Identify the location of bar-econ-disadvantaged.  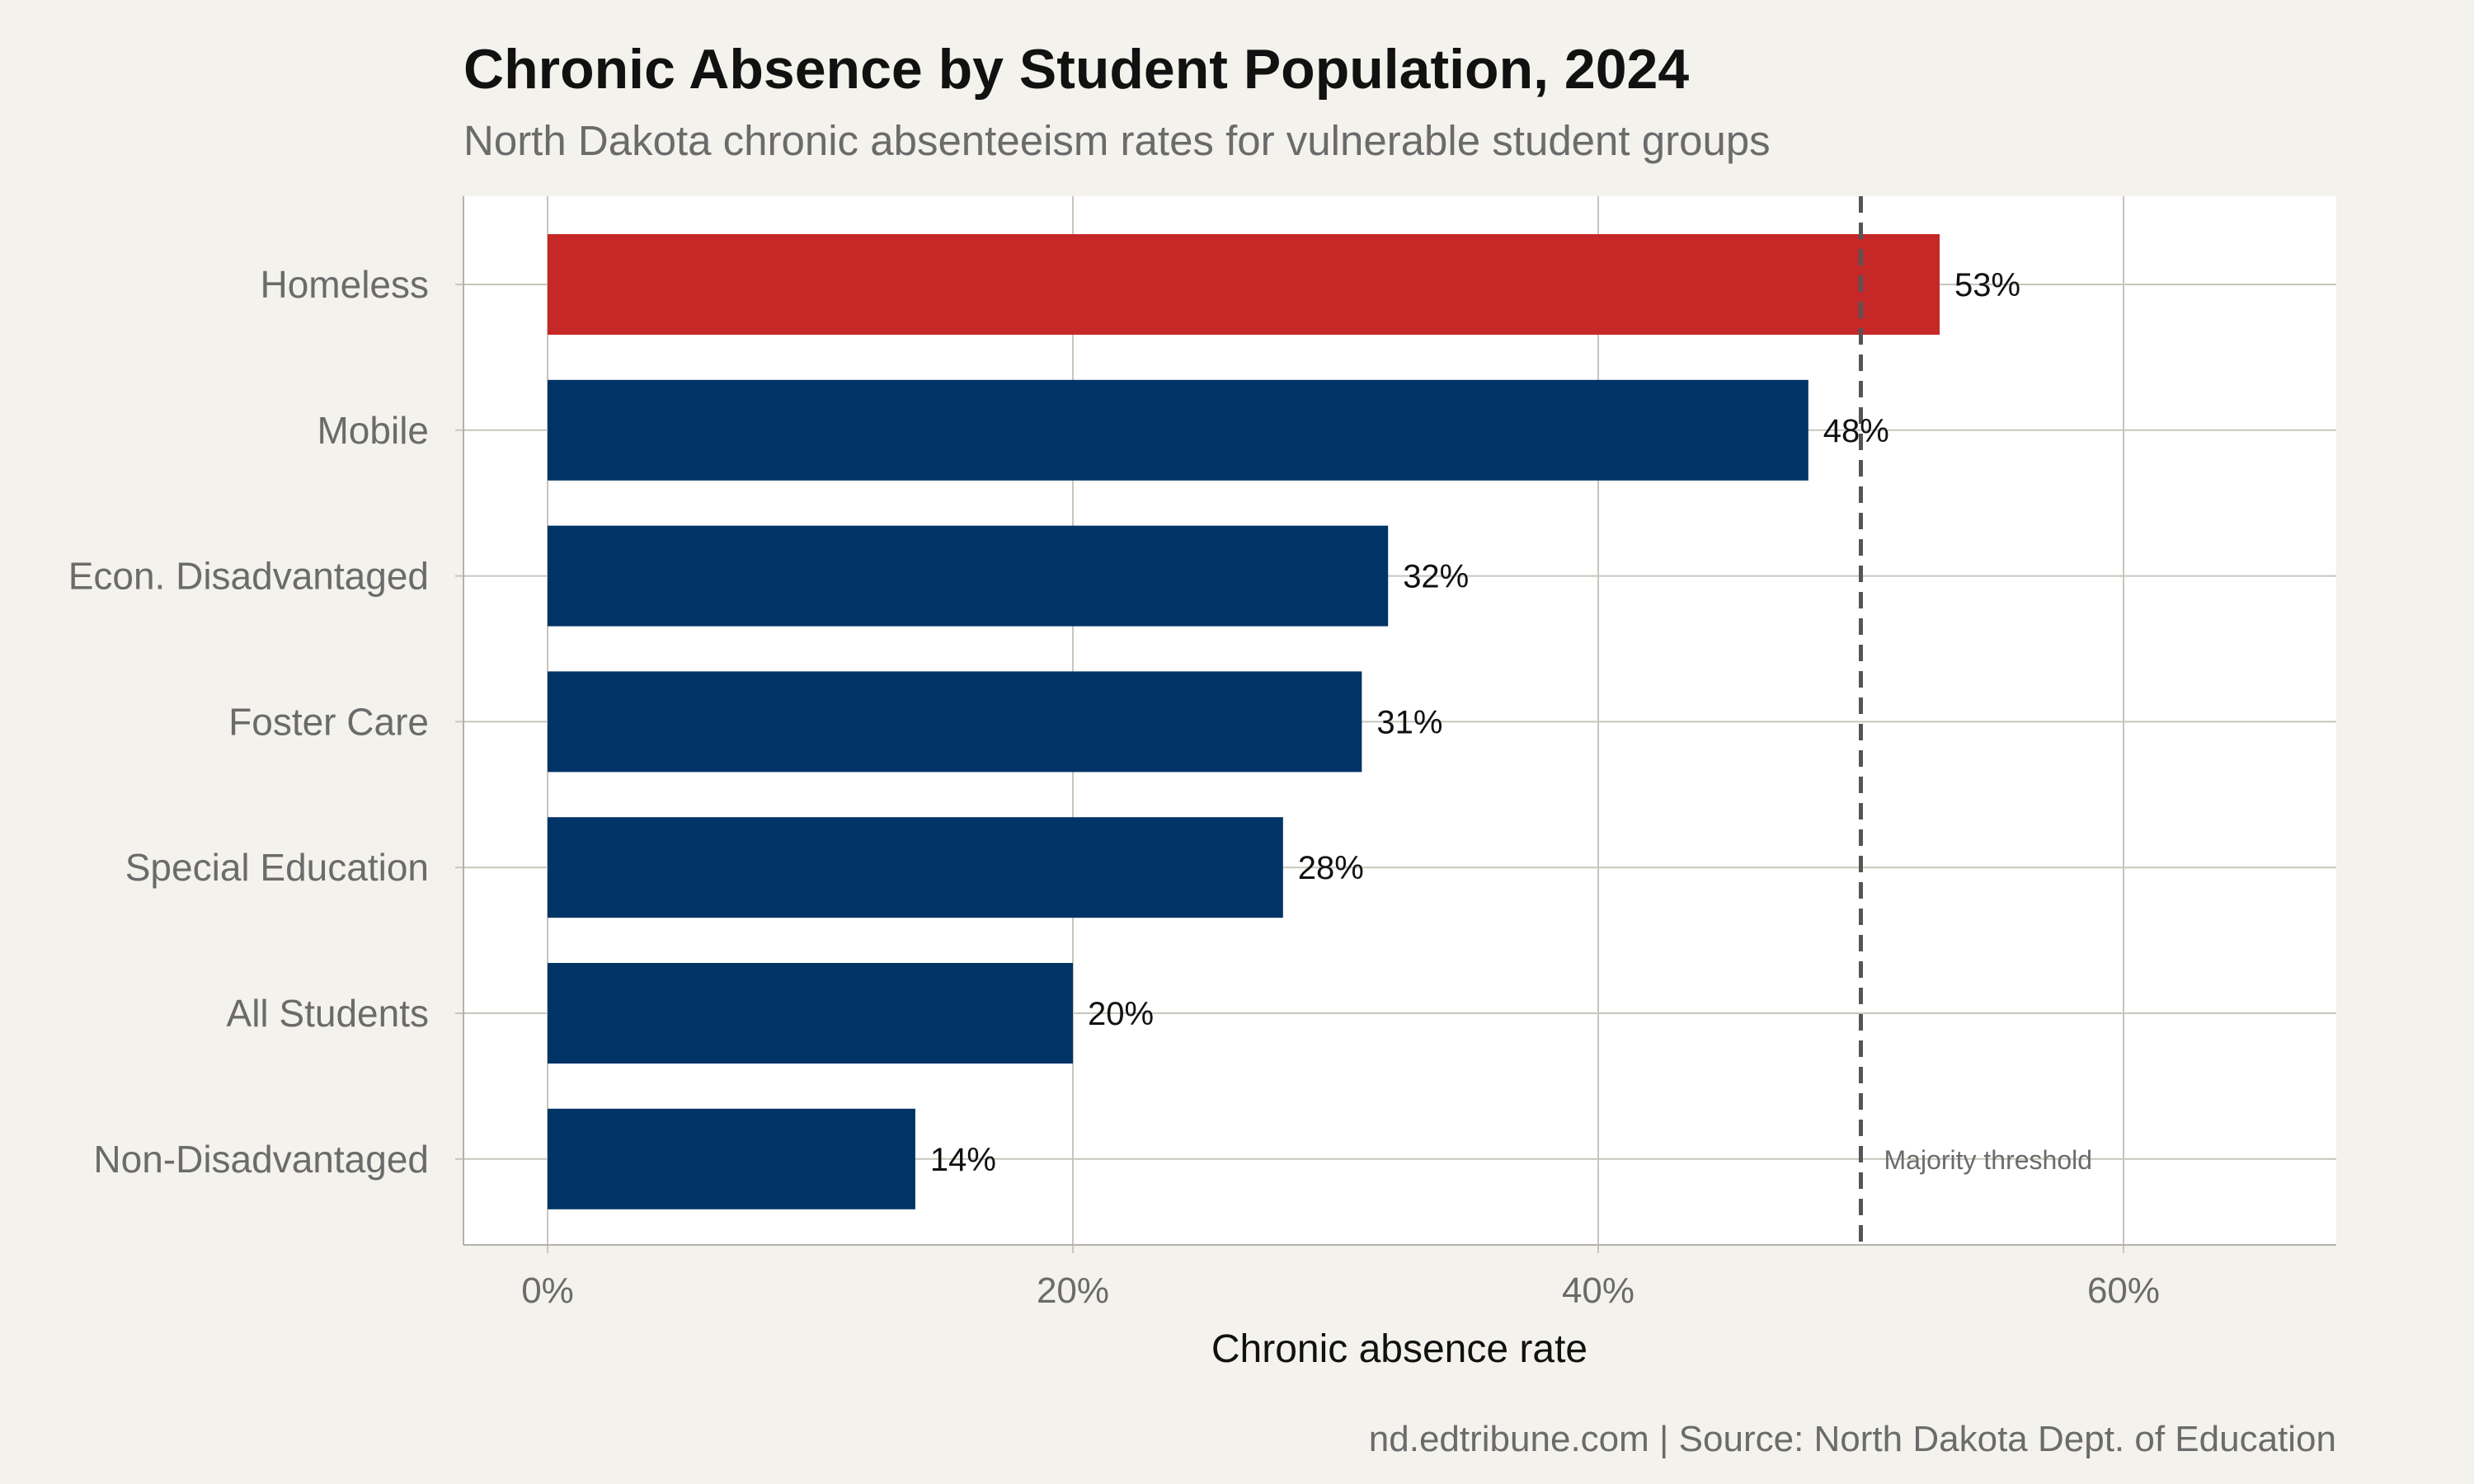
(968, 576).